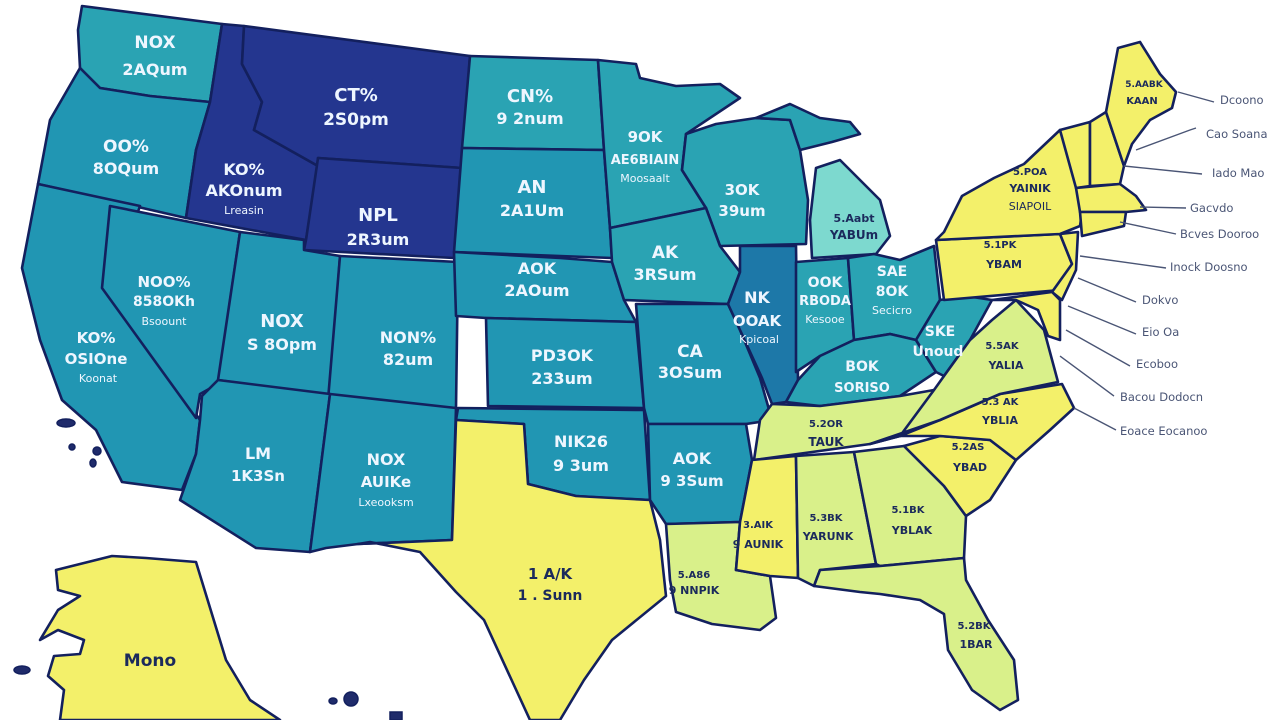  Describe the element at coordinates (826, 283) in the screenshot. I see `label-in-1: OOK` at that location.